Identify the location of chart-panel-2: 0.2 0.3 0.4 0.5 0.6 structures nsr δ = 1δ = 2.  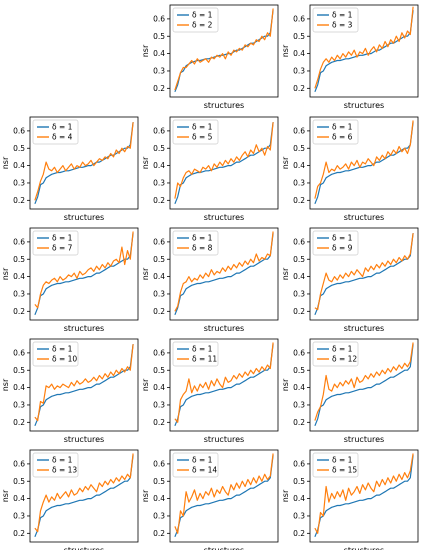
(210, 57).